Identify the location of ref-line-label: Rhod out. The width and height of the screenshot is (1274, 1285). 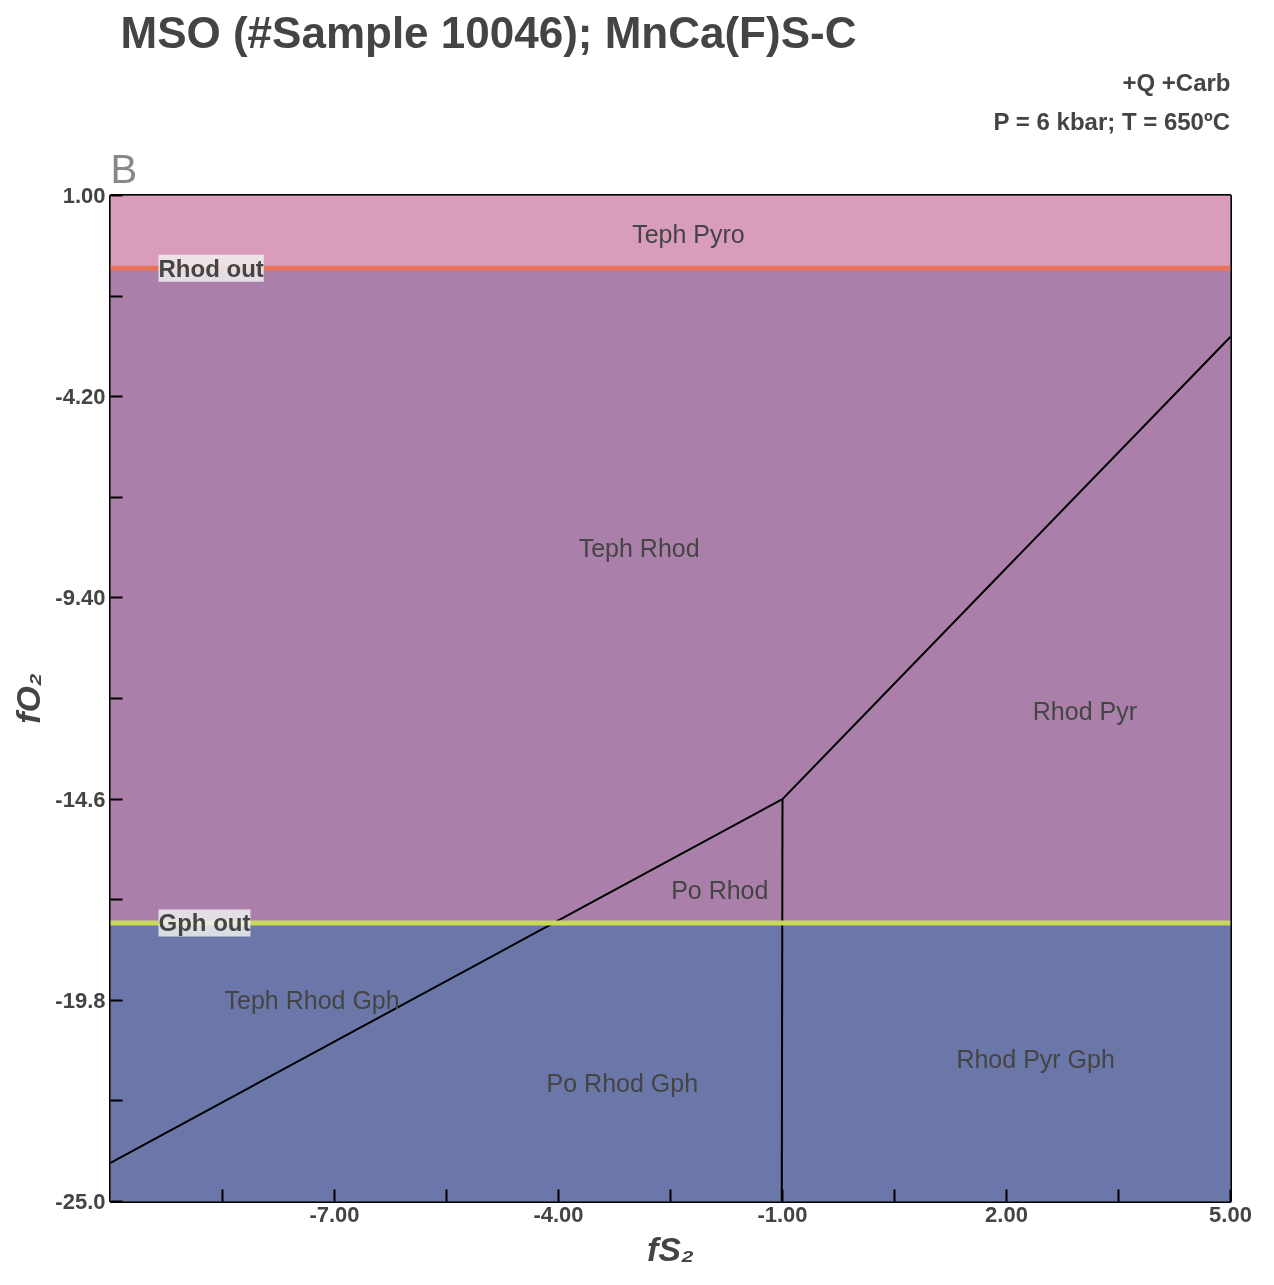
(211, 268).